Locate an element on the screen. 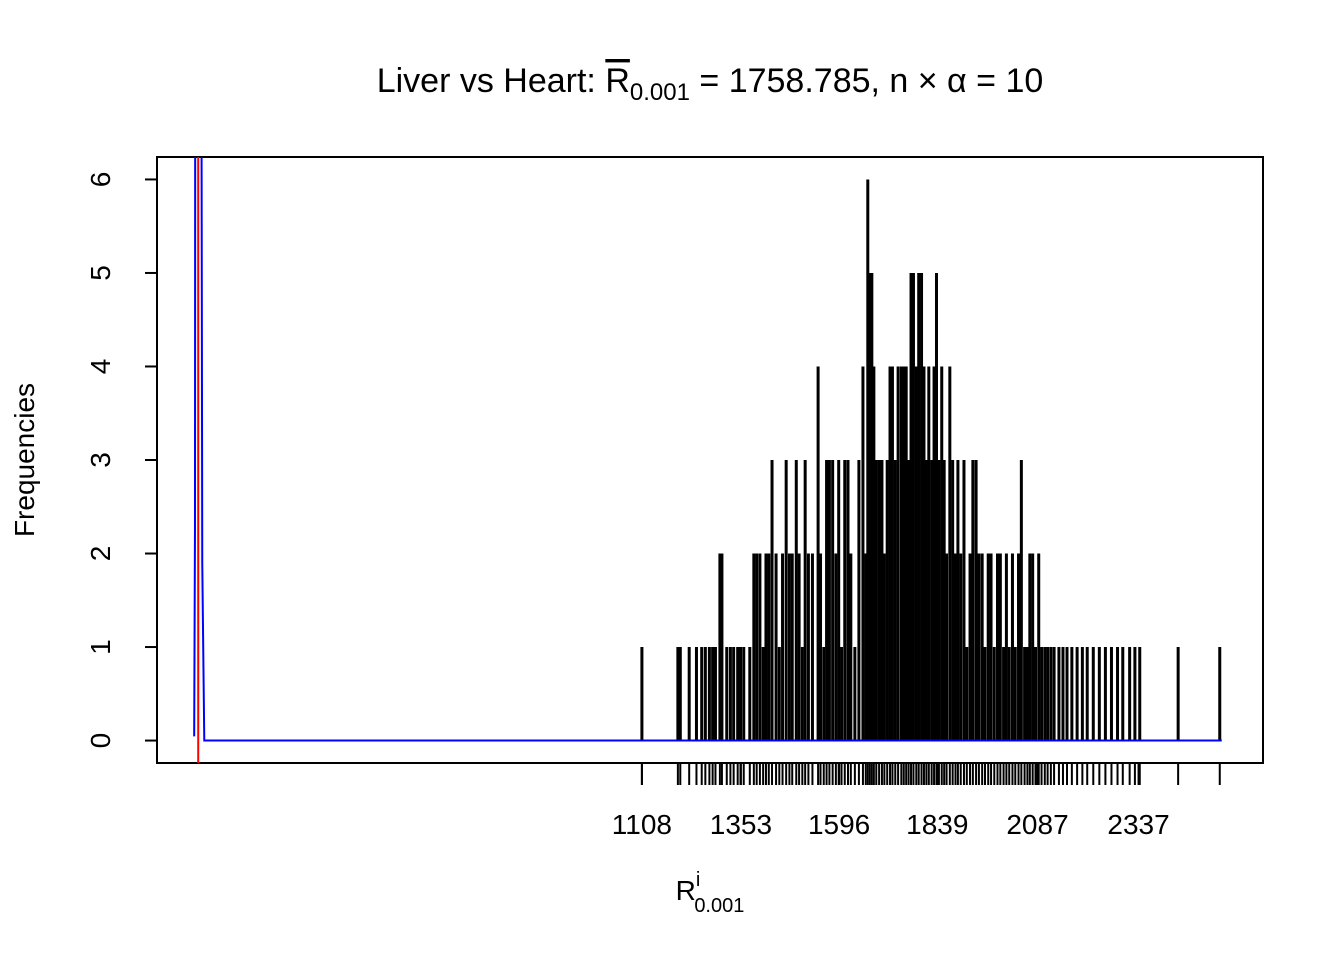 This screenshot has height=960, width=1344. y-axis-label: Frequencies is located at coordinates (24, 460).